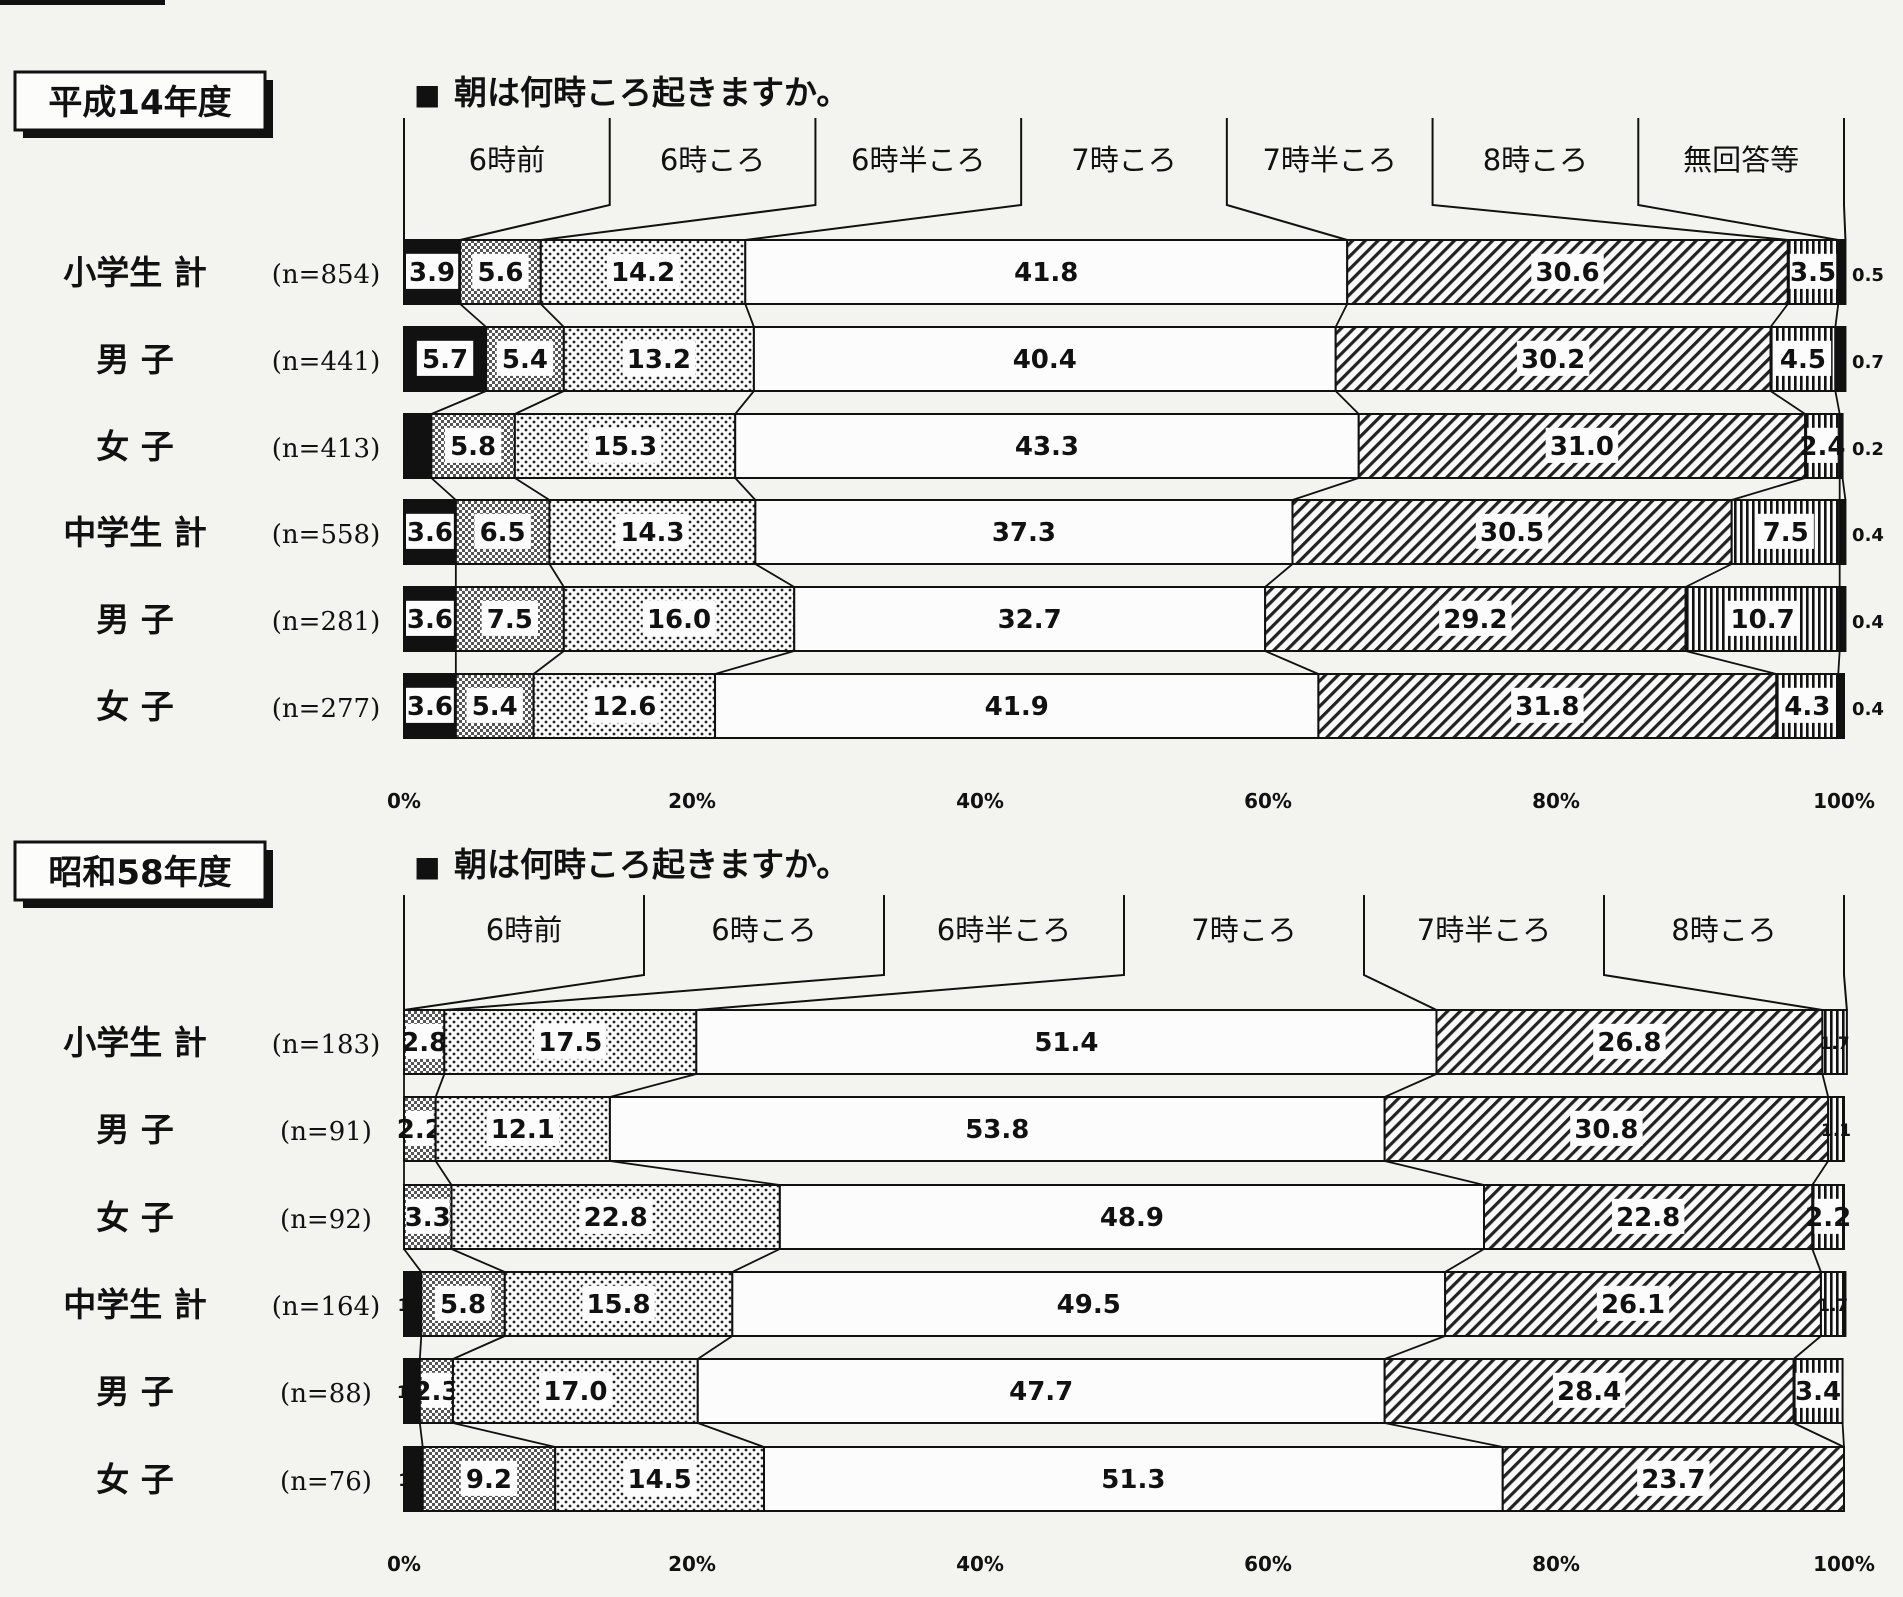  Describe the element at coordinates (1868, 709) in the screenshot. I see `data-label: 0.4` at that location.